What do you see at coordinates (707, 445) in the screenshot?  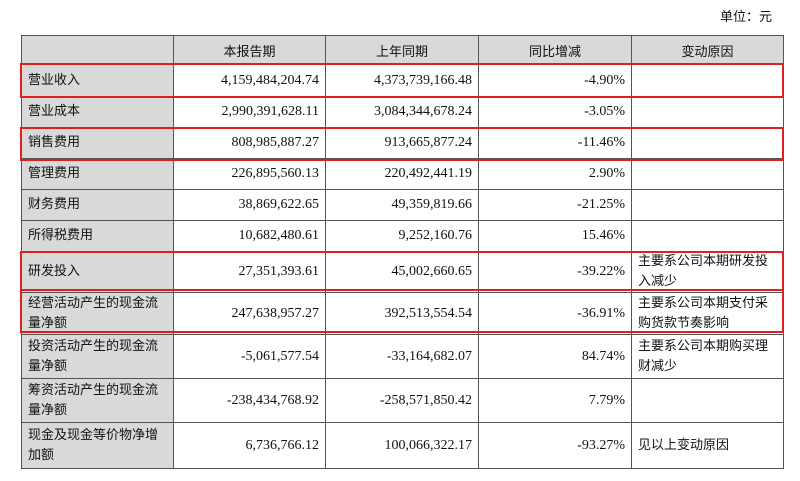 I see `change-reason: 见以上变动原因` at bounding box center [707, 445].